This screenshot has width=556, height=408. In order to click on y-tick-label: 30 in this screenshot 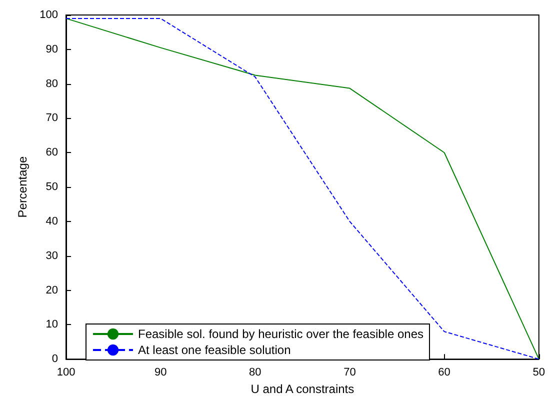, I will do `click(52, 256)`.